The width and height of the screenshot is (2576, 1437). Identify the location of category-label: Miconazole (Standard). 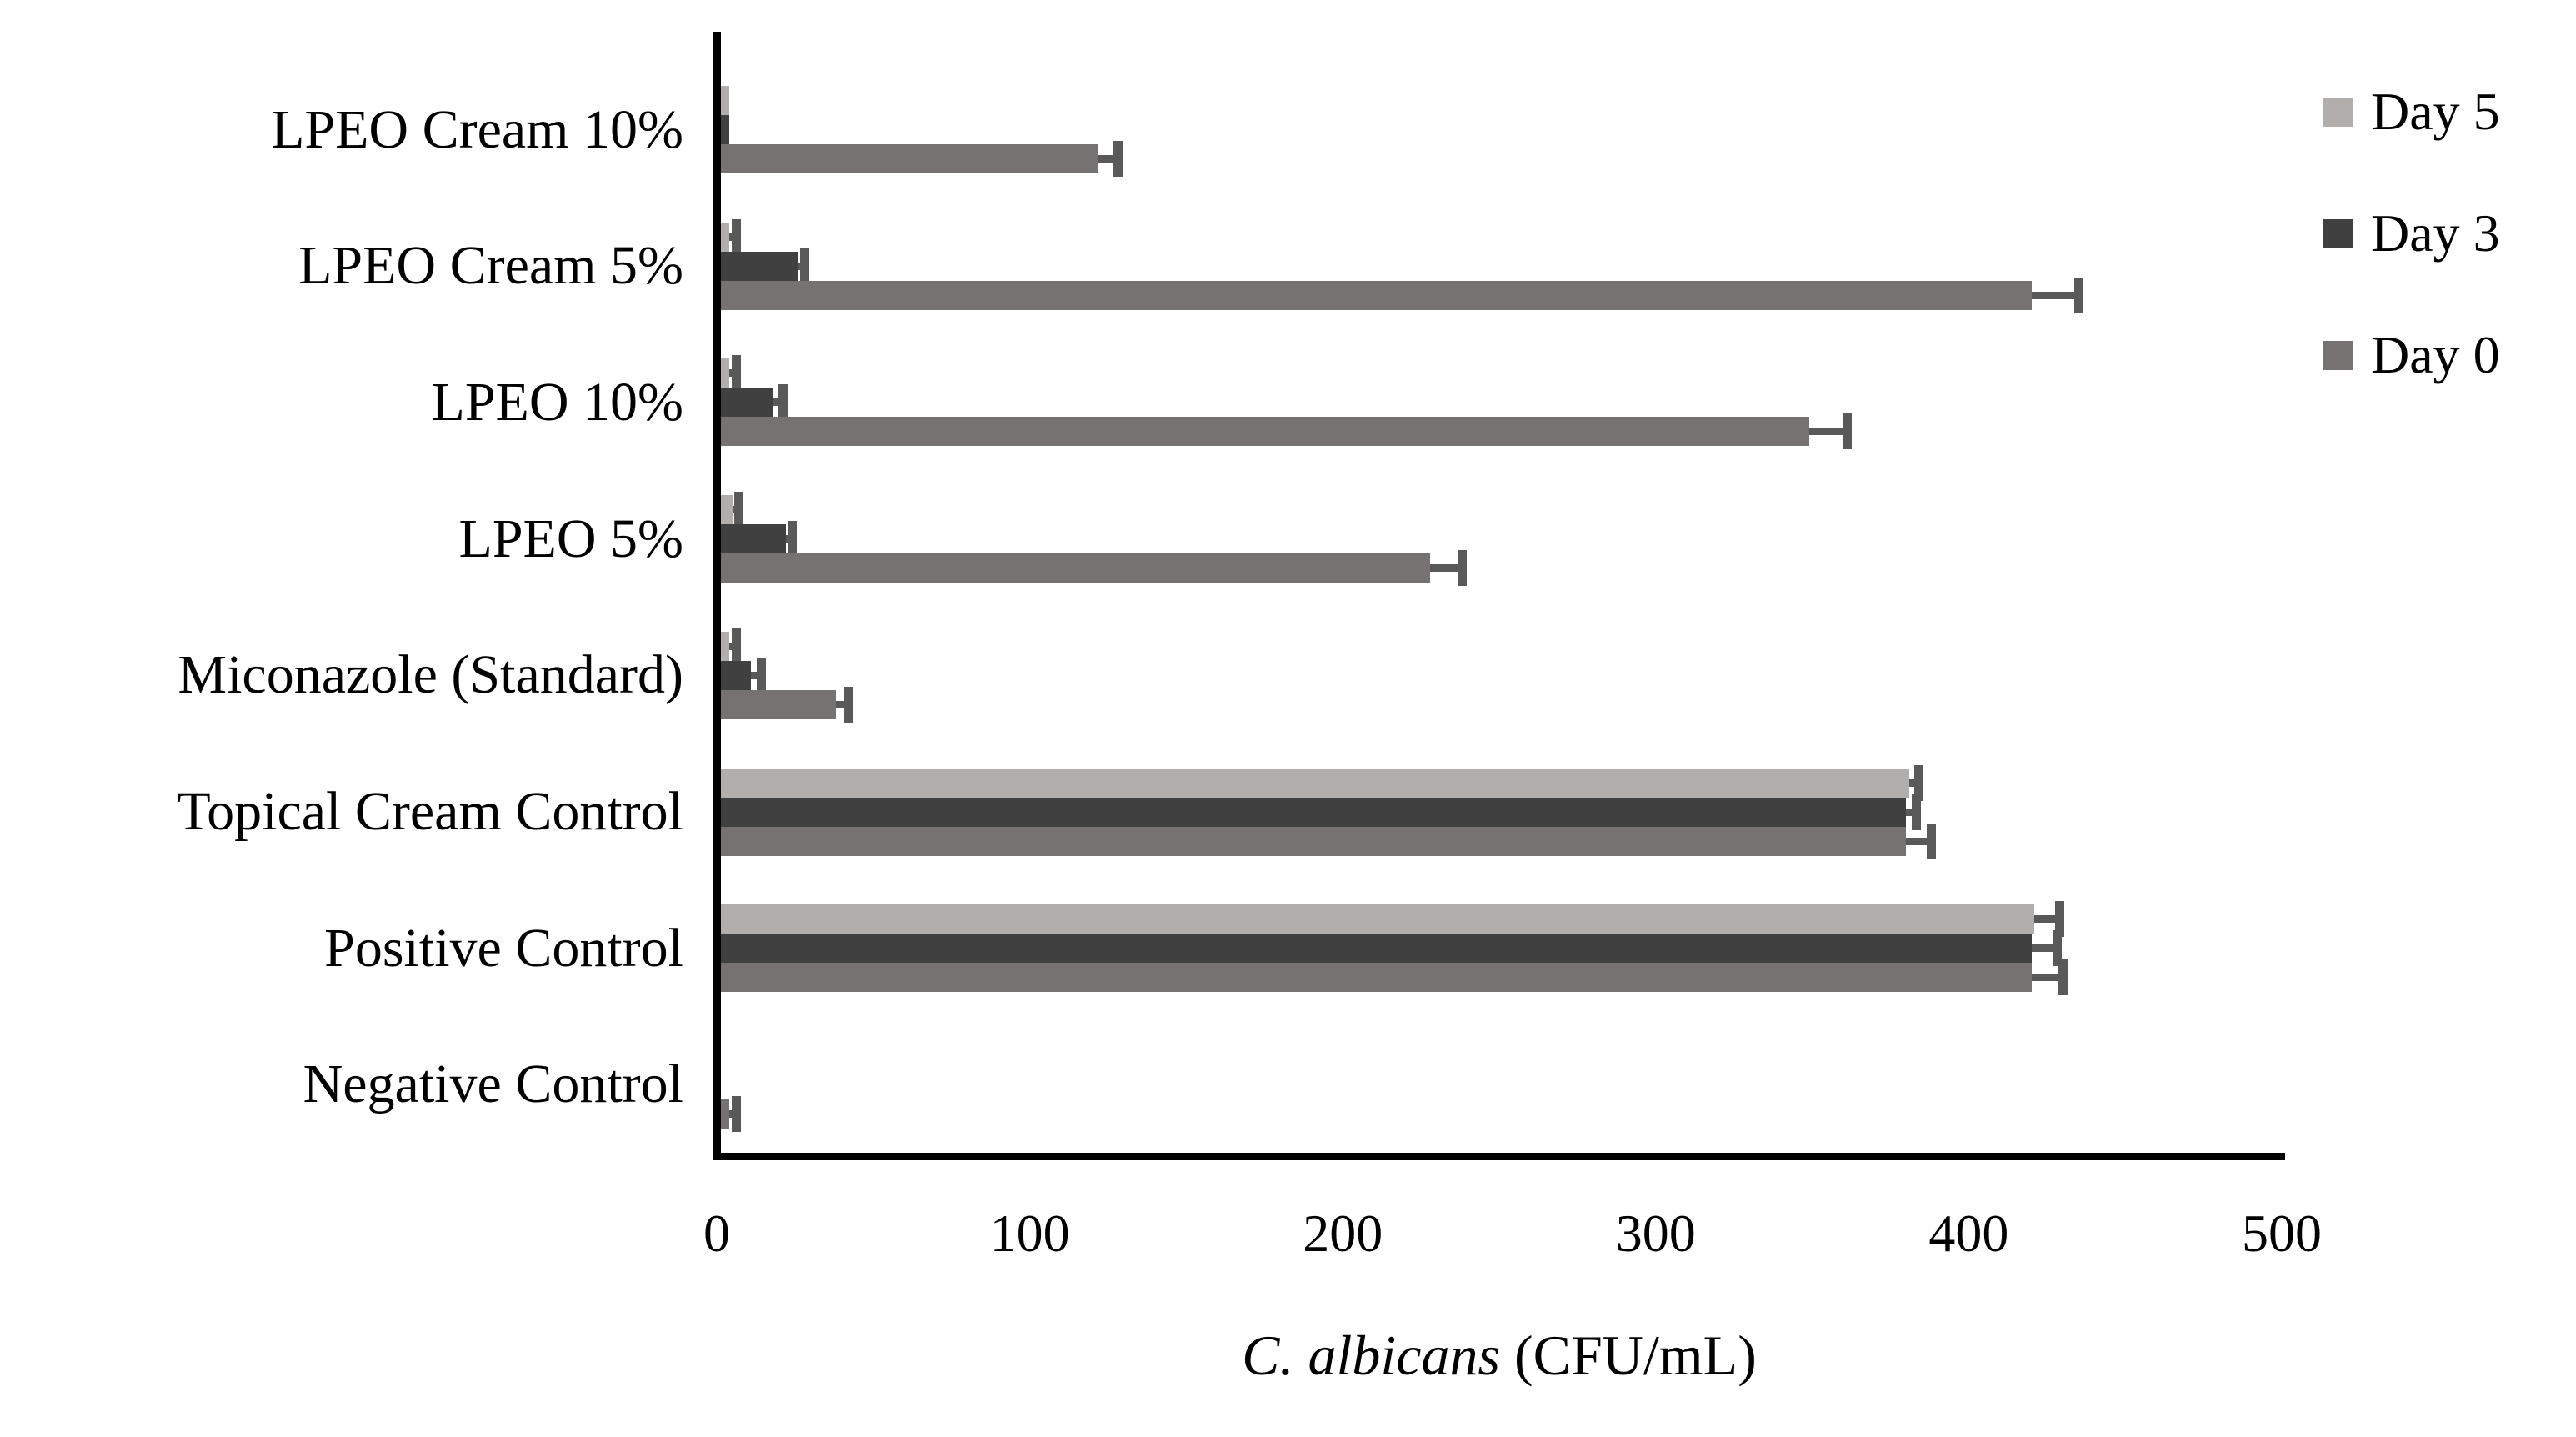
(430, 675).